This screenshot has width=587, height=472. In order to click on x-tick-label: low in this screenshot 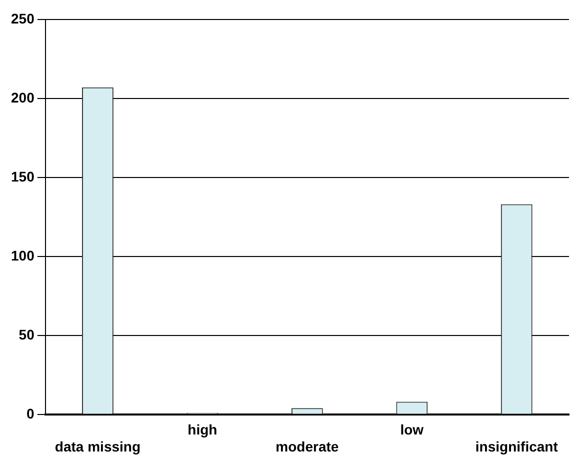, I will do `click(412, 430)`.